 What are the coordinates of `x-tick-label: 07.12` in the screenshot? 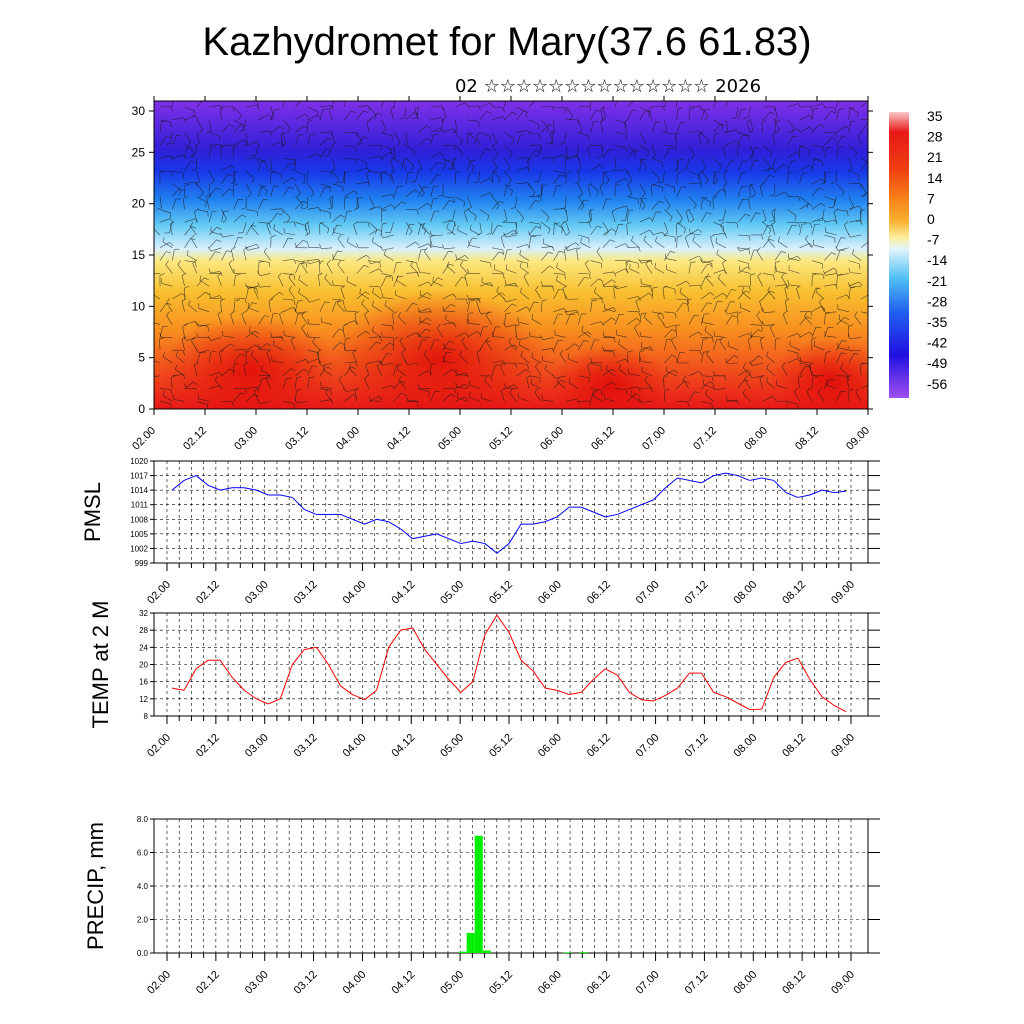 It's located at (697, 746).